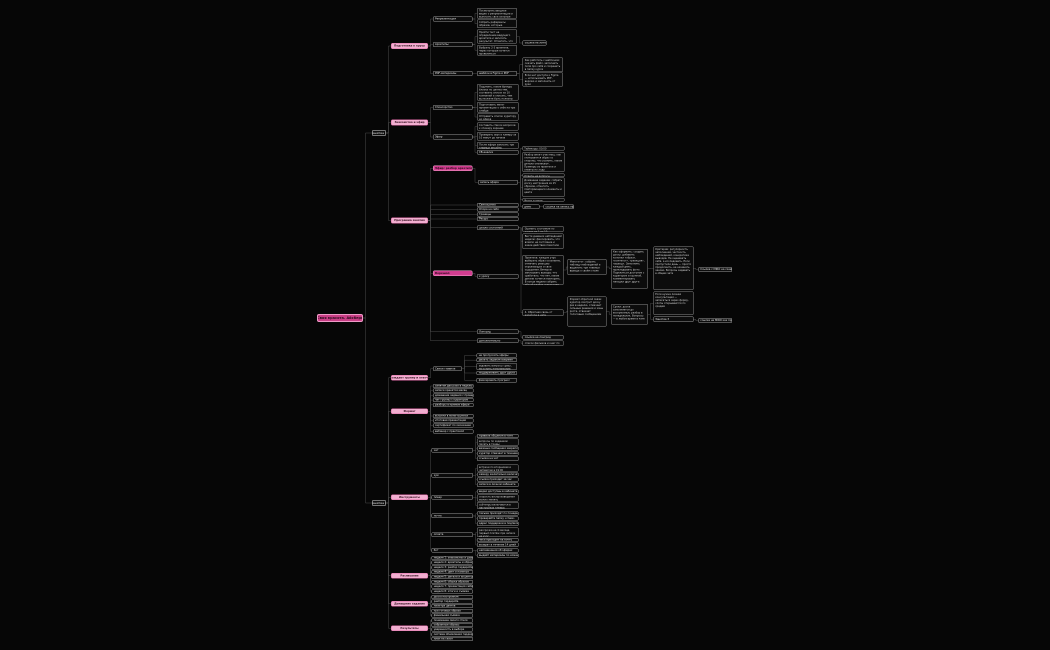  Describe the element at coordinates (498, 182) in the screenshot. I see `link-zapis-efira: запись эфира` at that location.